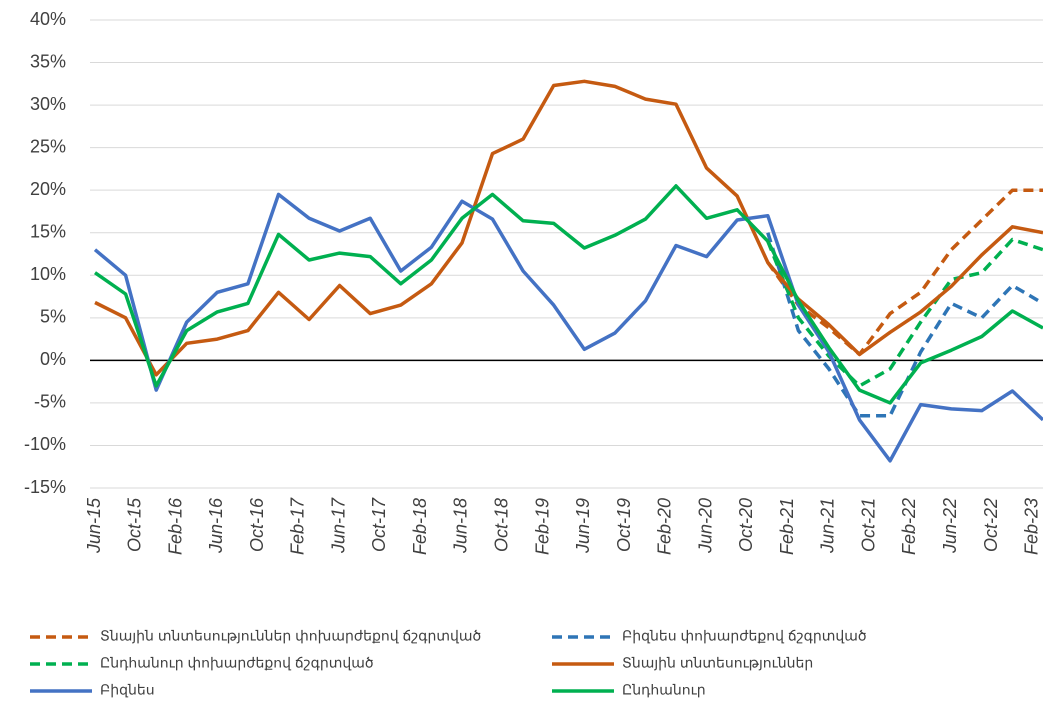  Describe the element at coordinates (338, 525) in the screenshot. I see `x-tick-label: Jun-17` at that location.